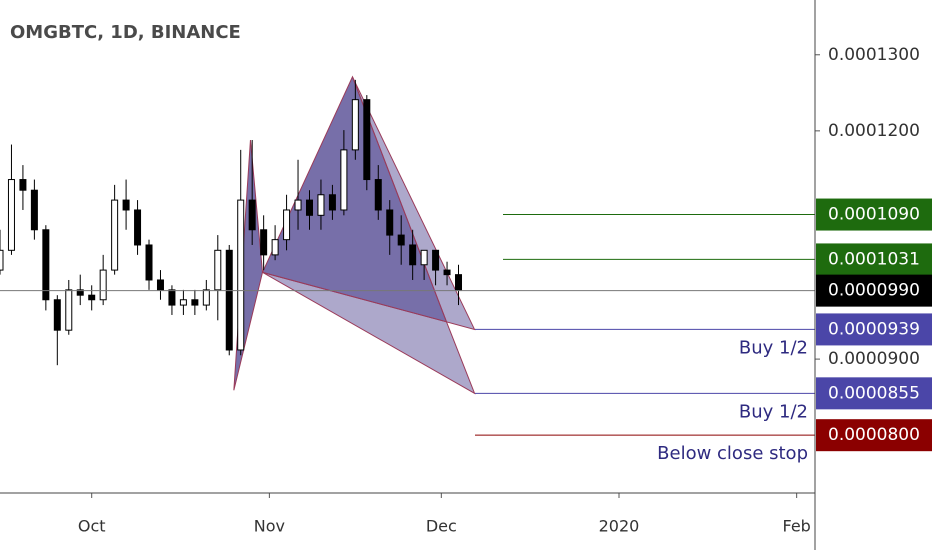  I want to click on y-tick-label: 0.0001300, so click(874, 55).